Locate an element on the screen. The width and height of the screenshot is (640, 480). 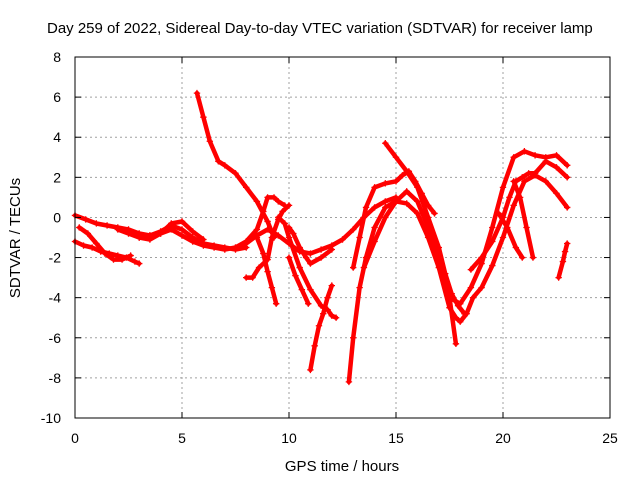
y-tick-label: 2 is located at coordinates (57, 177).